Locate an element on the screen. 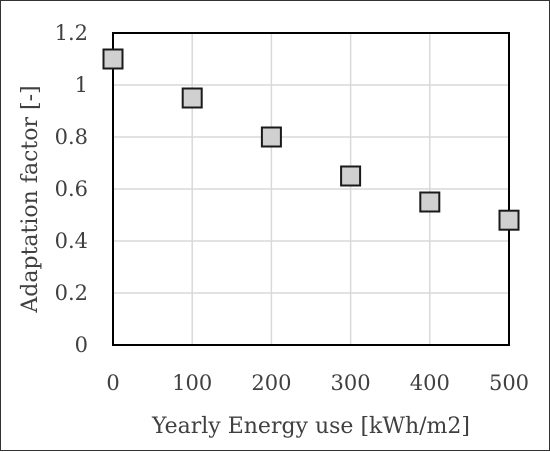 The height and width of the screenshot is (452, 550). y-axis-title: Adaptation factor [-] is located at coordinates (30, 199).